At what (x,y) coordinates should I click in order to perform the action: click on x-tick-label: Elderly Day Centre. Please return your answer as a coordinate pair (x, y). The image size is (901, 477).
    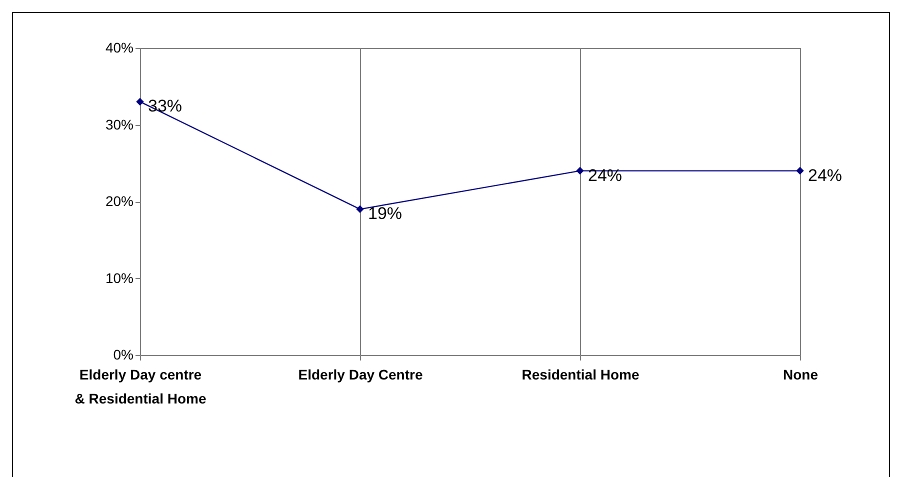
    Looking at the image, I should click on (360, 374).